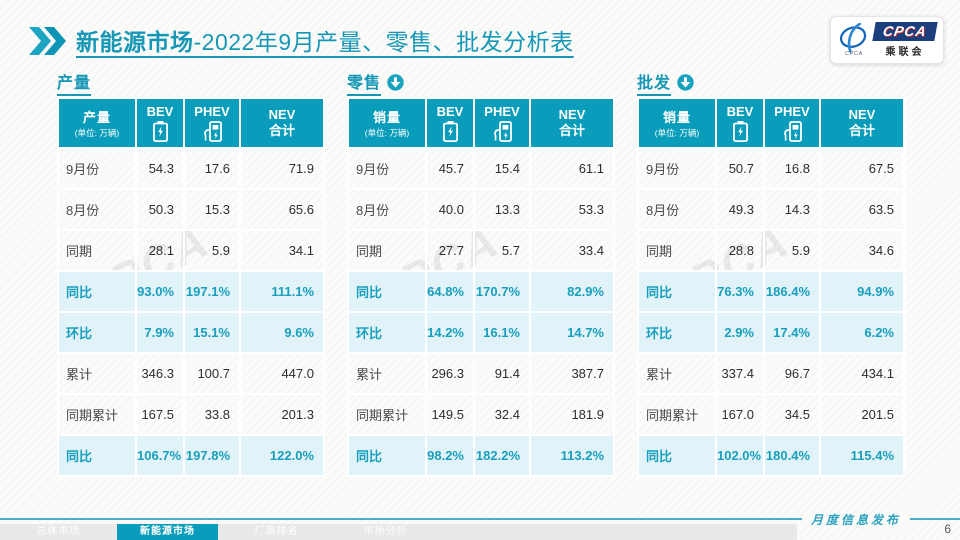 This screenshot has width=960, height=540. Describe the element at coordinates (450, 168) in the screenshot. I see `bev-value: 45.7` at that location.